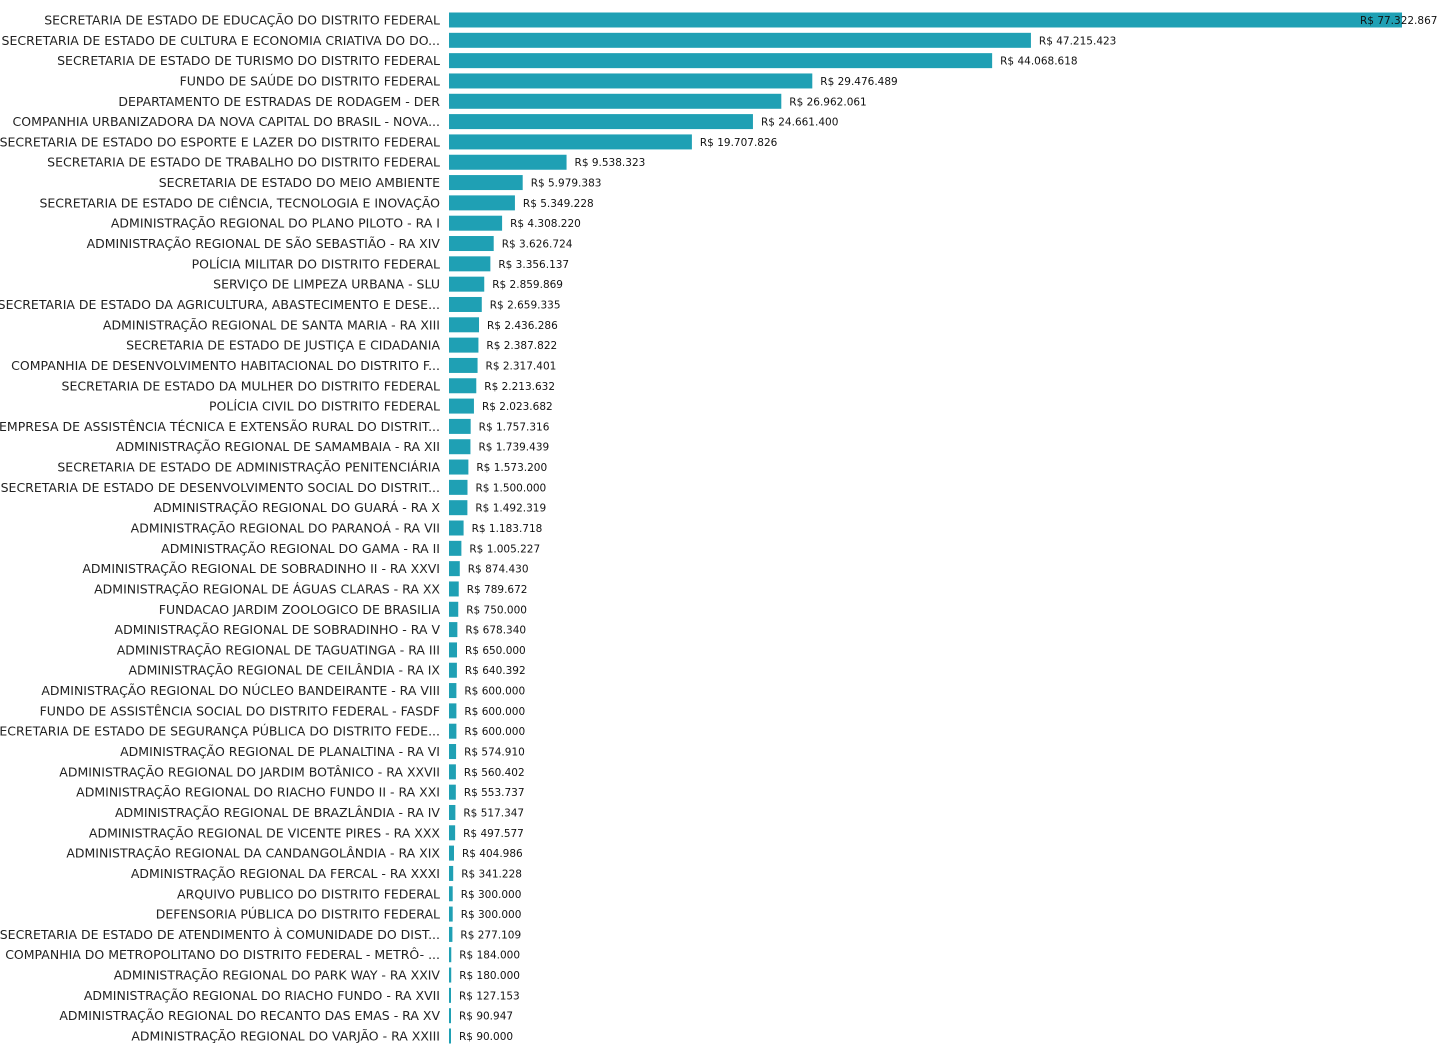  Describe the element at coordinates (498, 570) in the screenshot. I see `value-label: R$ 874.430` at that location.